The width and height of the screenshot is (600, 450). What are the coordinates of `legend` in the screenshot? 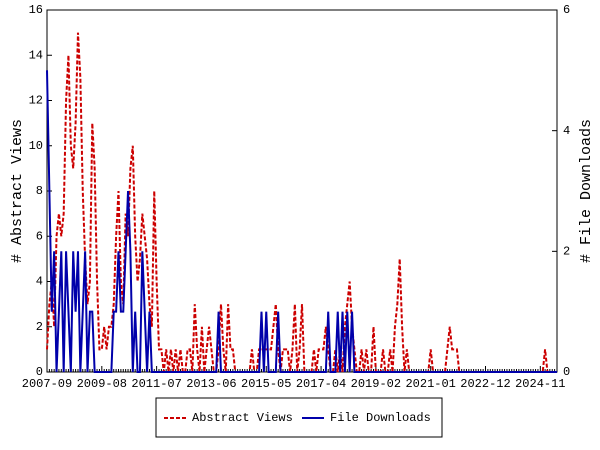 It's located at (299, 417).